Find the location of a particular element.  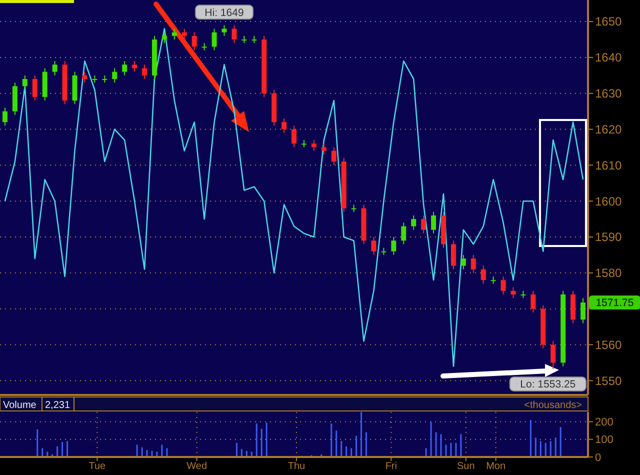

annotation: Hi: 1649 is located at coordinates (224, 12).